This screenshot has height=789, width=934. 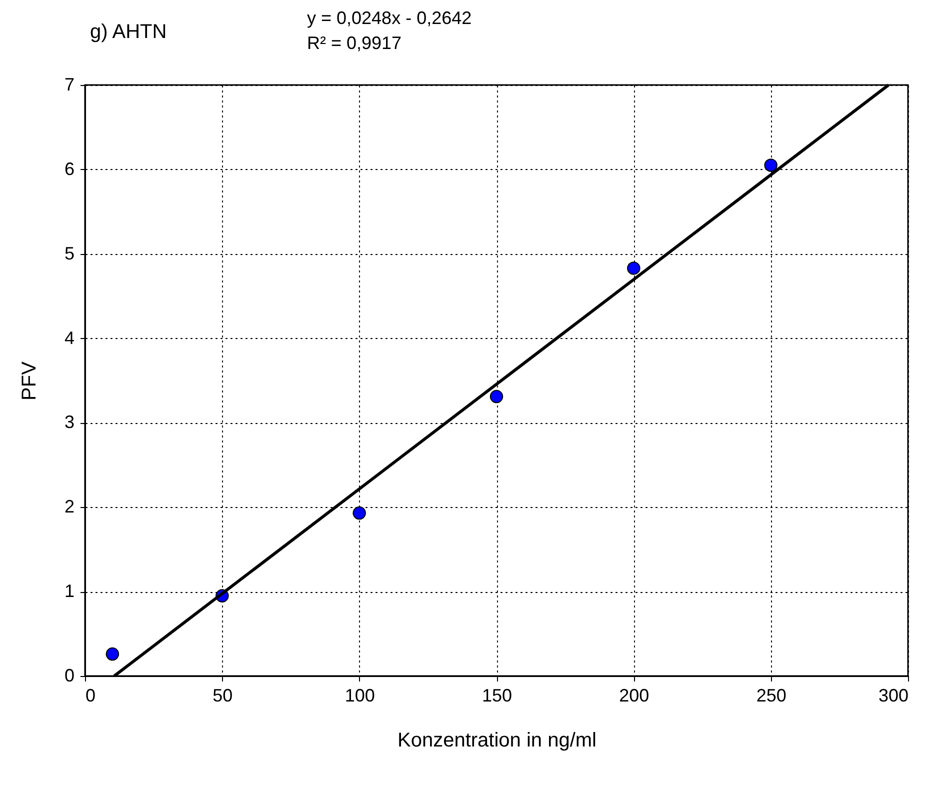 What do you see at coordinates (69, 338) in the screenshot?
I see `y-tick-label: 4` at bounding box center [69, 338].